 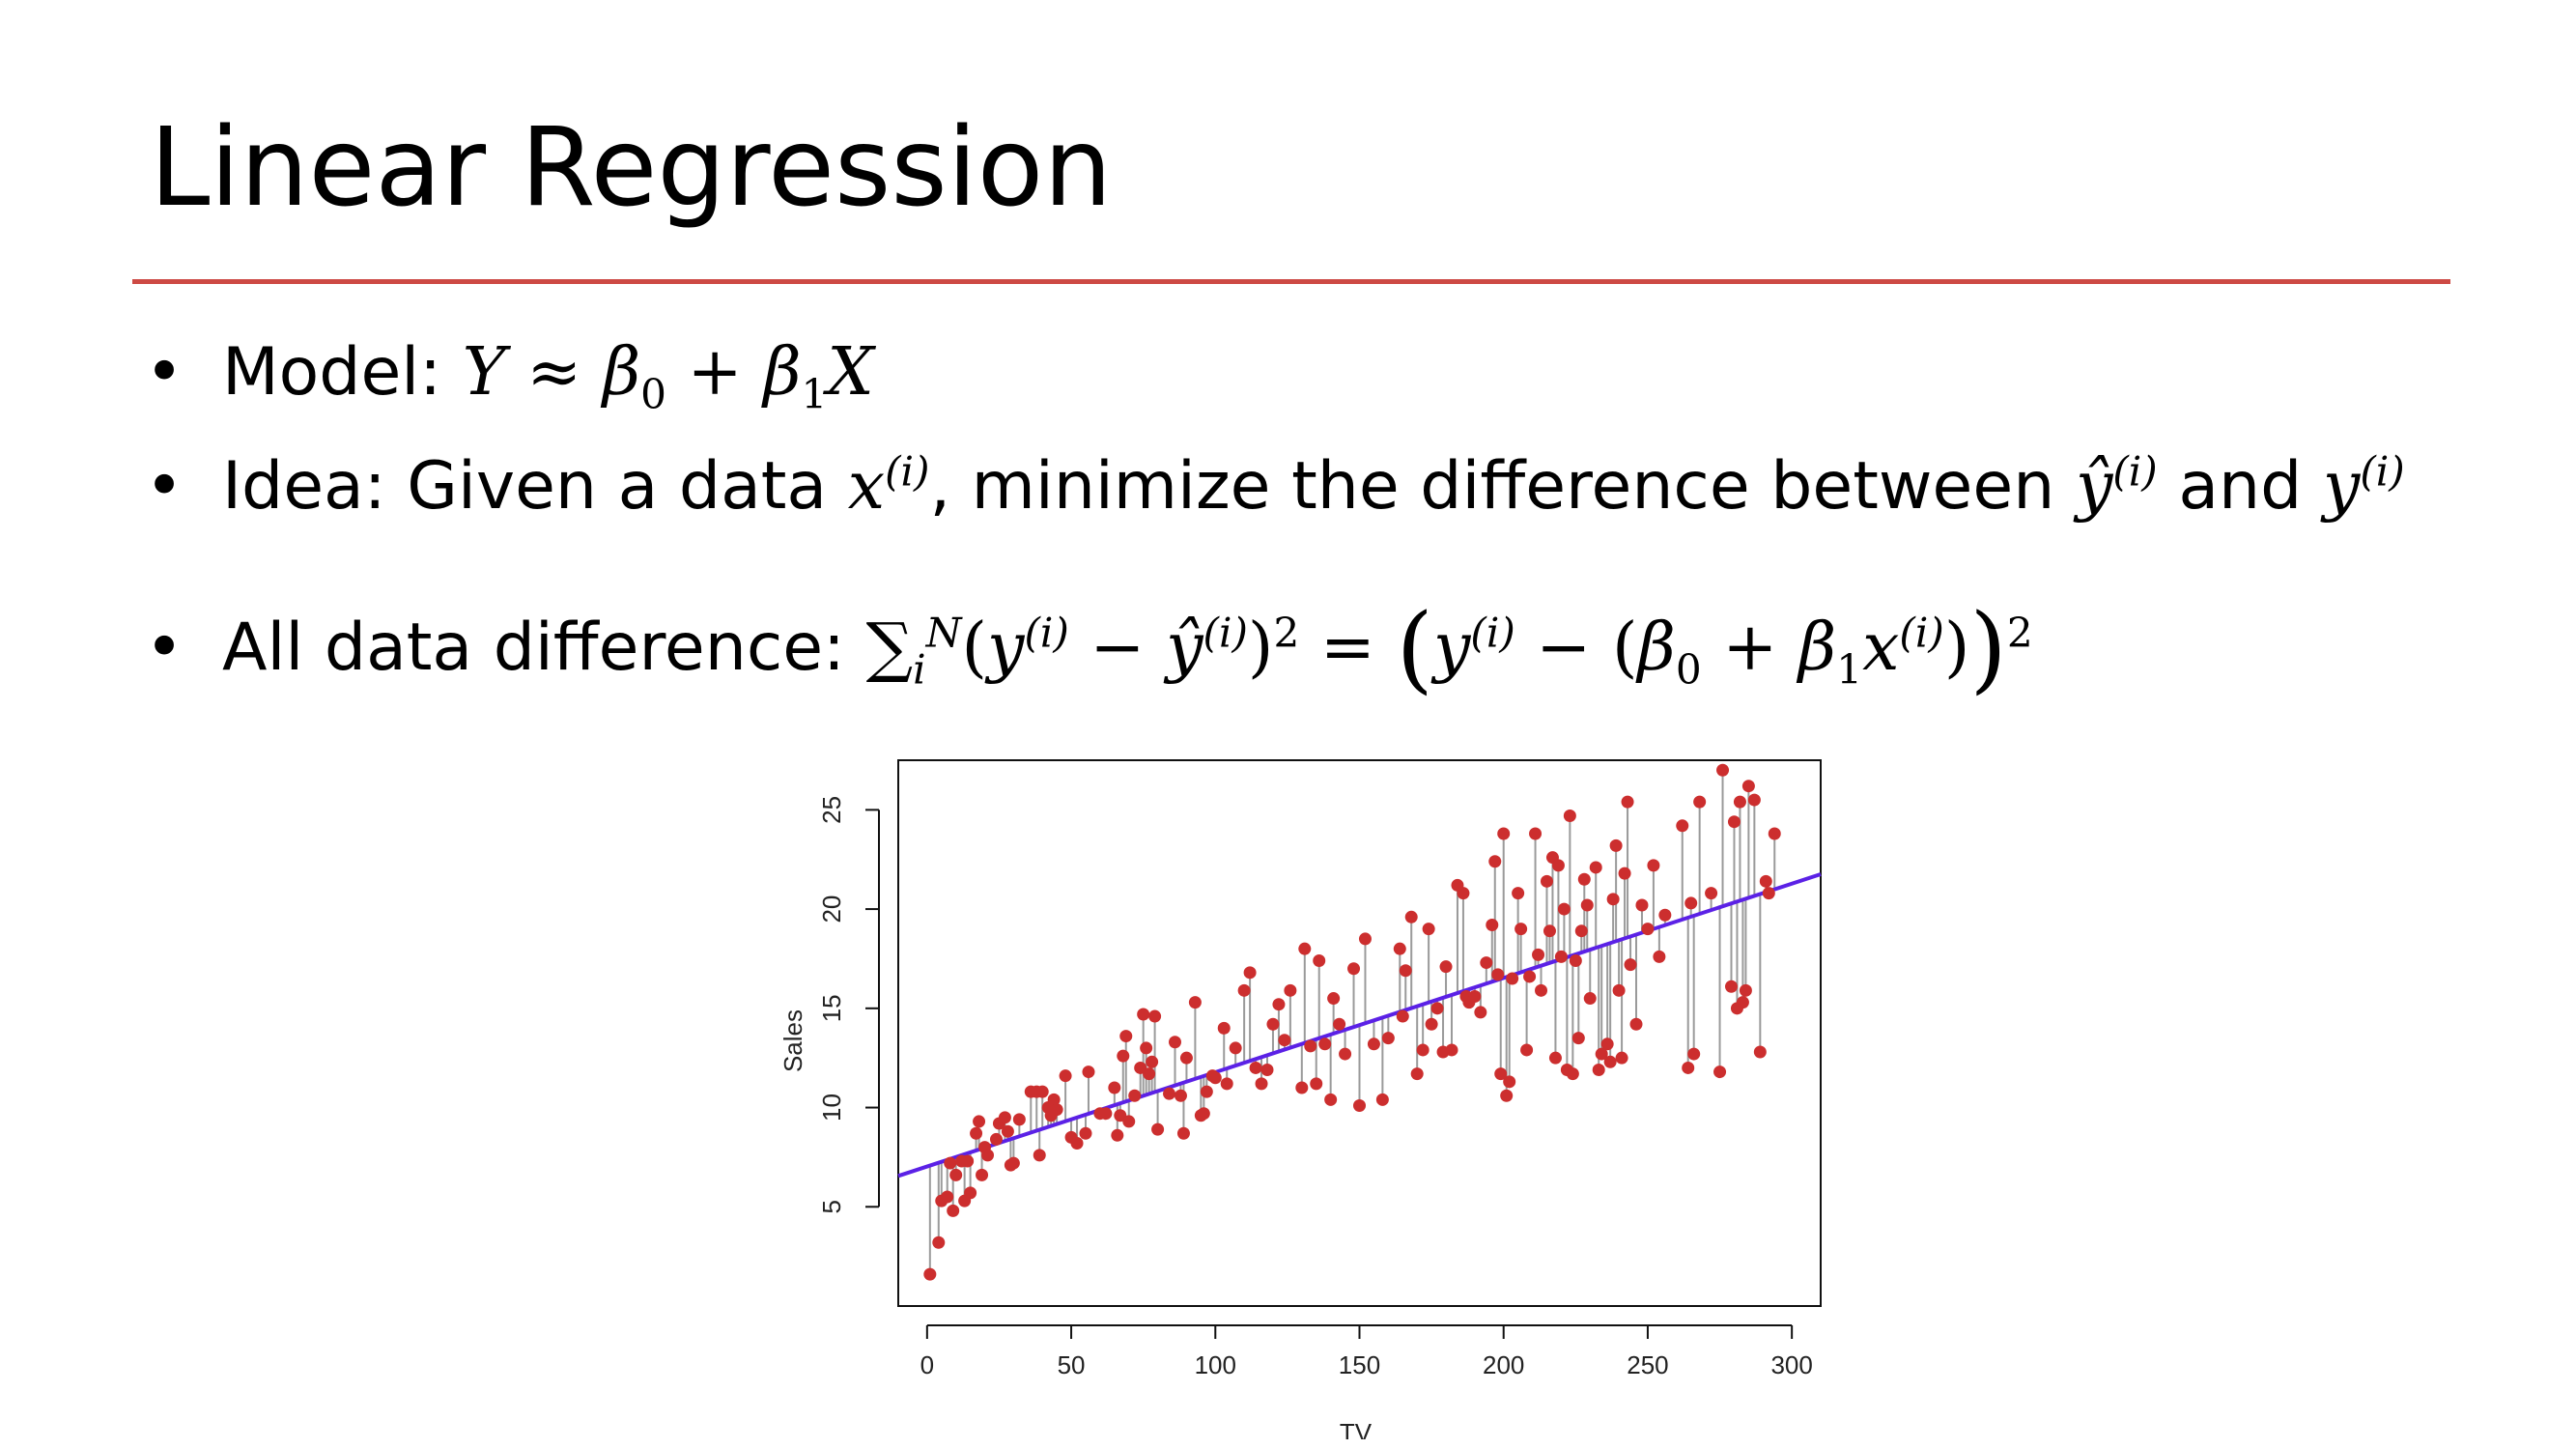 What do you see at coordinates (2116, 486) in the screenshot?
I see `yhat-i-symbol: ŷ(i)` at bounding box center [2116, 486].